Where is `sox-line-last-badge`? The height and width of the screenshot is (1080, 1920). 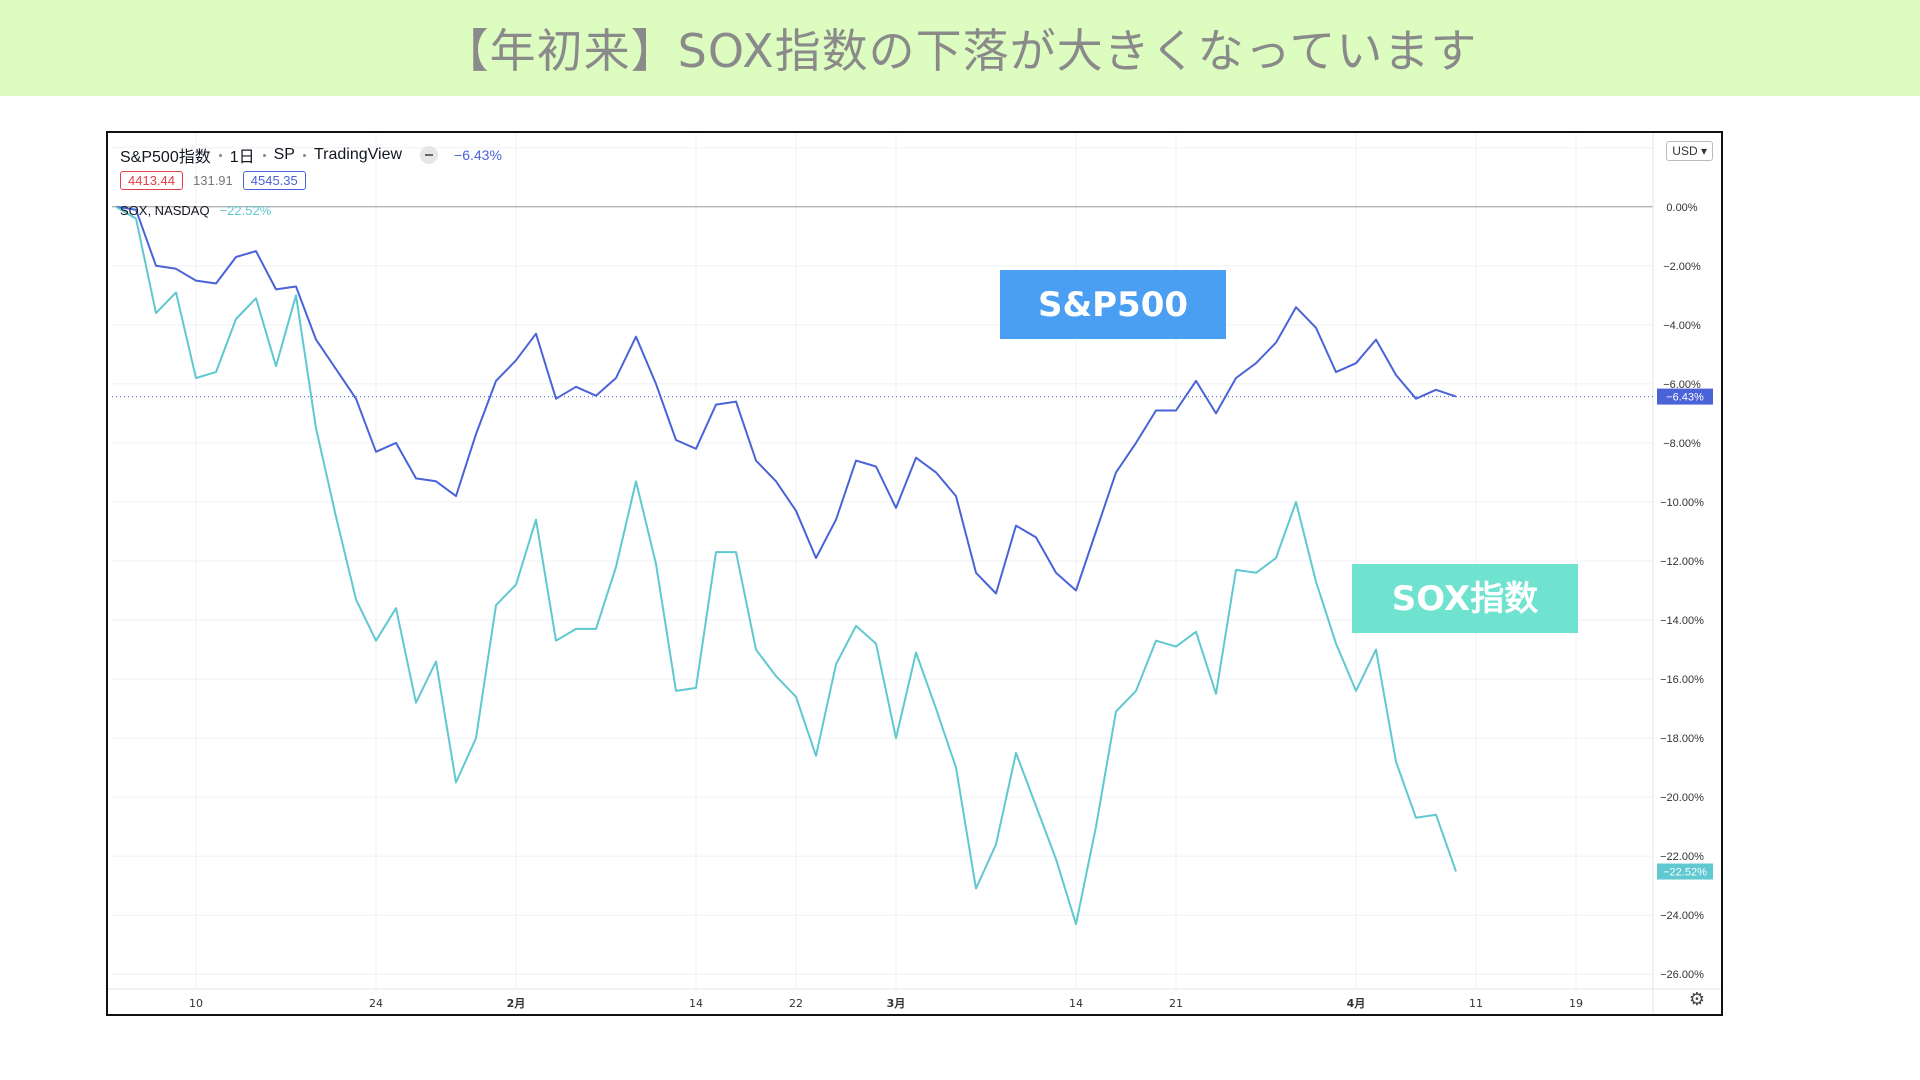
sox-line-last-badge is located at coordinates (1685, 871).